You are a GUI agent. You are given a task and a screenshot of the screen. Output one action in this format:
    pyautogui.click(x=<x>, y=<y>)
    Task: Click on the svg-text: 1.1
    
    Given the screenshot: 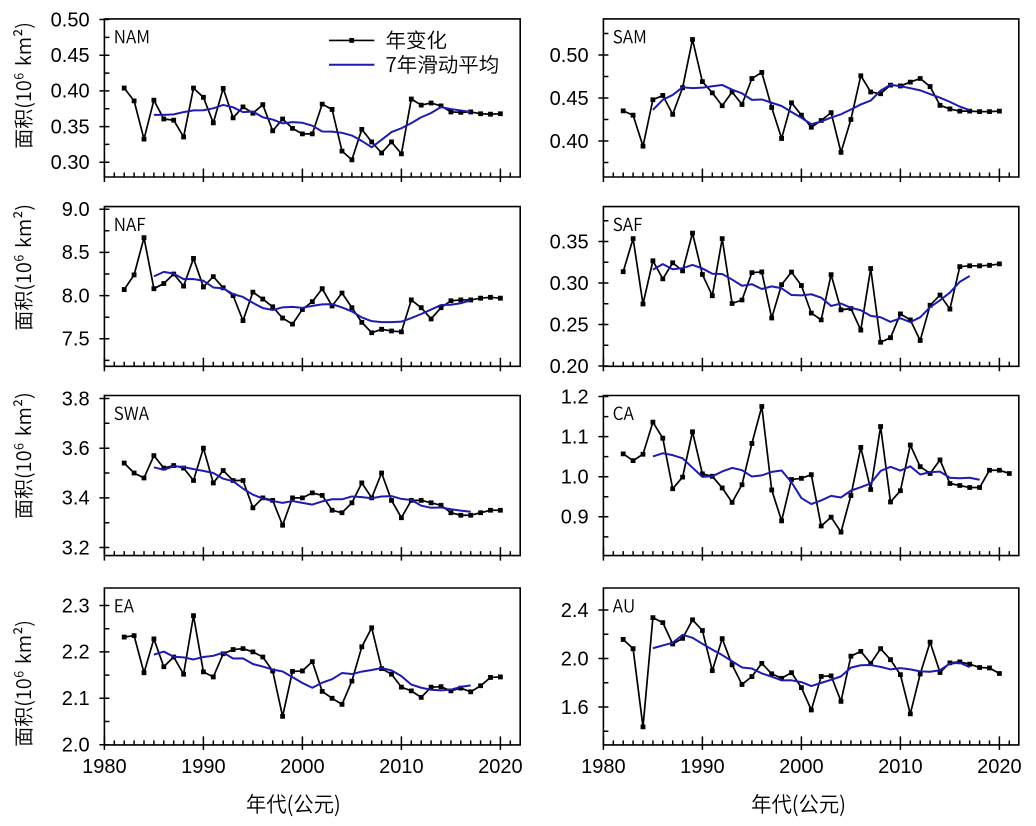 What is the action you would take?
    pyautogui.click(x=575, y=437)
    